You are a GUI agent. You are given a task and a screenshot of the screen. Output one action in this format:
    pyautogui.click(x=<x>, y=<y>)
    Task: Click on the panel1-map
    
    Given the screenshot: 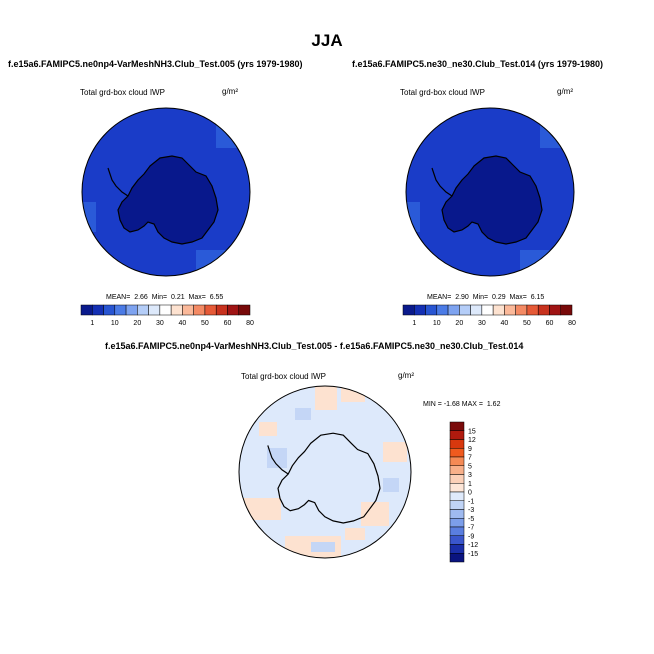 What is the action you would take?
    pyautogui.click(x=166, y=192)
    